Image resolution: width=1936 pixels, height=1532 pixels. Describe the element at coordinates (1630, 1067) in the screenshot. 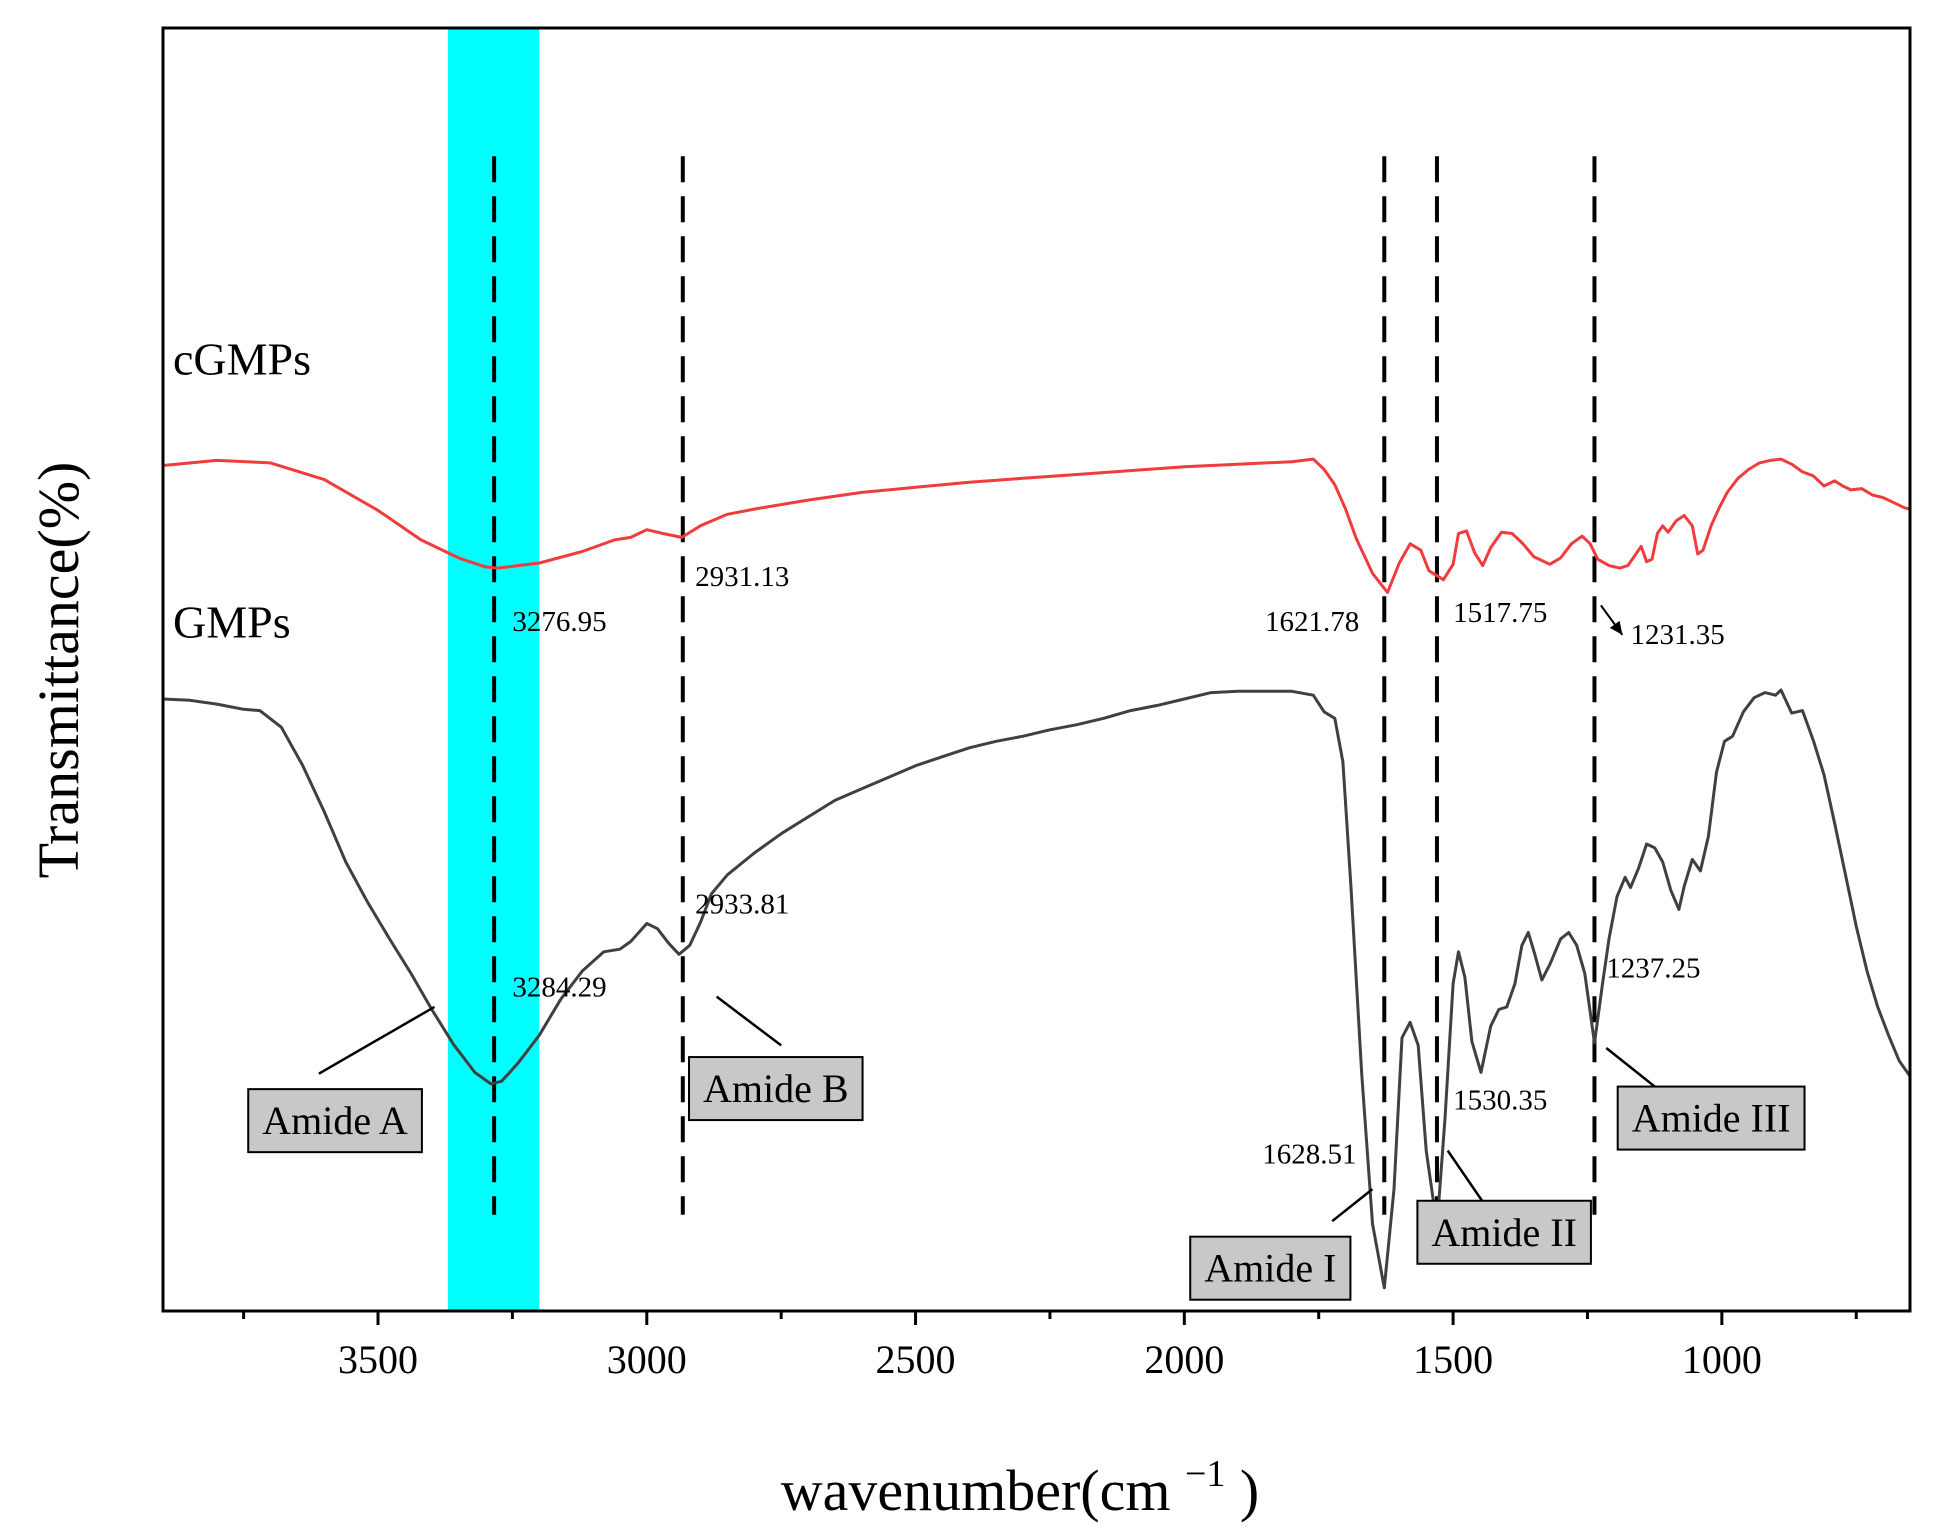

I see `callout-line-amide-iii` at that location.